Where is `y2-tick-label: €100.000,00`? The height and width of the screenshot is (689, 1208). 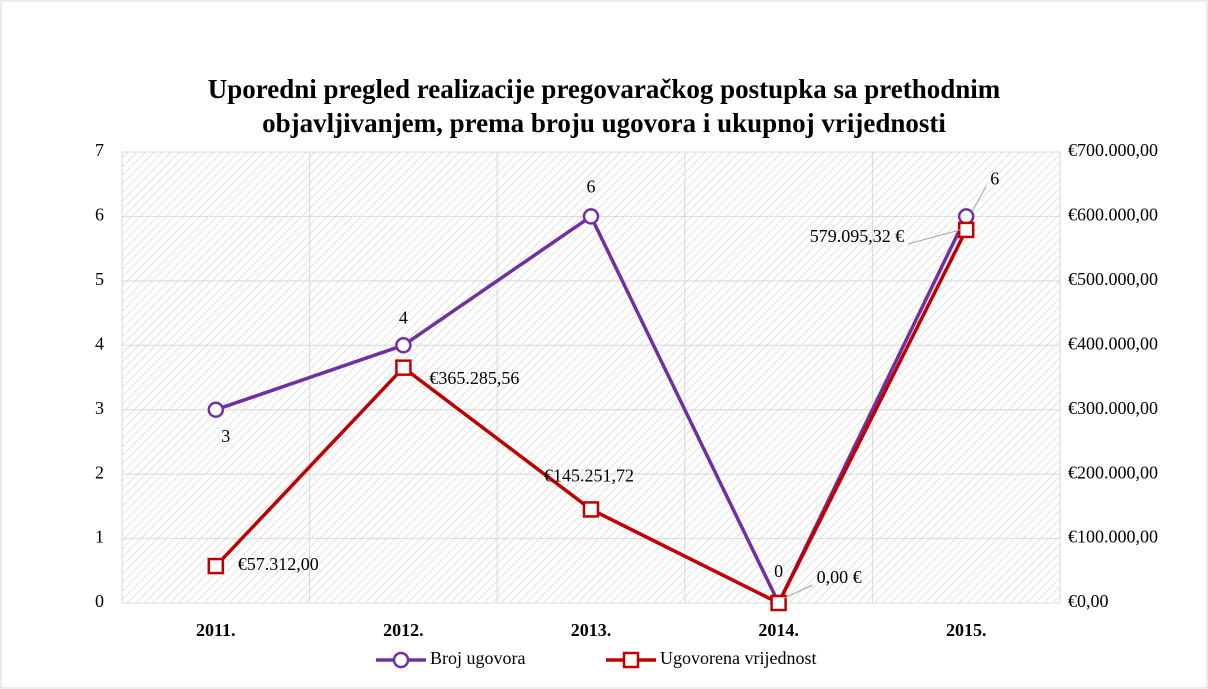 y2-tick-label: €100.000,00 is located at coordinates (1113, 537).